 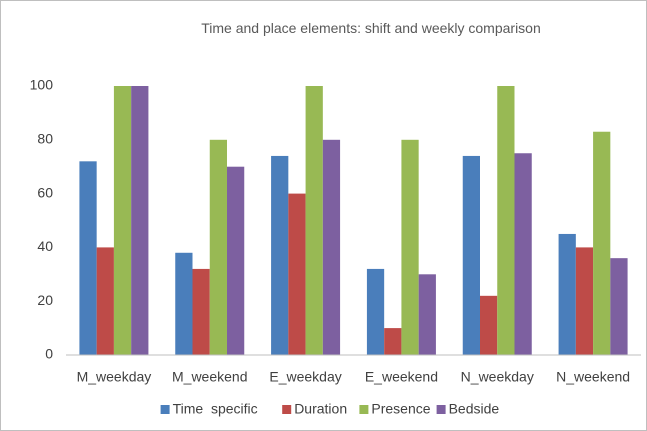 I want to click on legend-label: Duration, so click(x=320, y=409).